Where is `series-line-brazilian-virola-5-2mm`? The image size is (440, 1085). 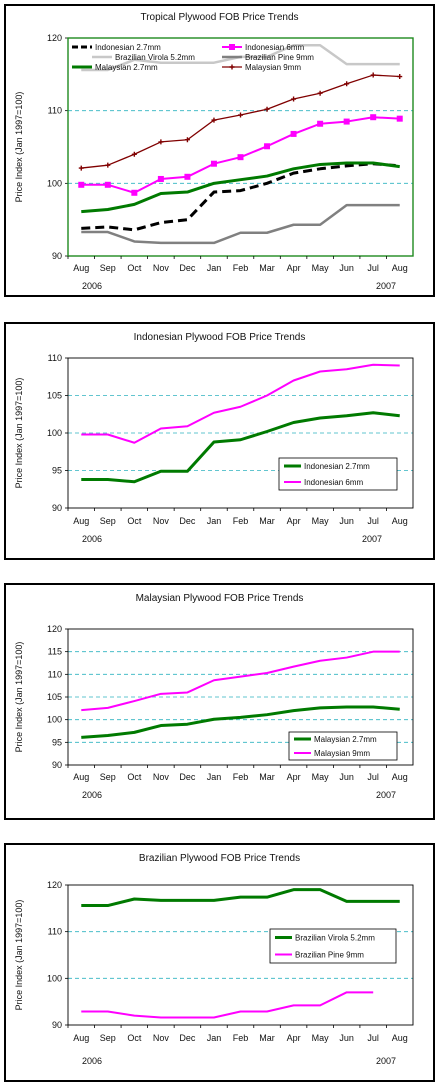 series-line-brazilian-virola-5-2mm is located at coordinates (240, 898).